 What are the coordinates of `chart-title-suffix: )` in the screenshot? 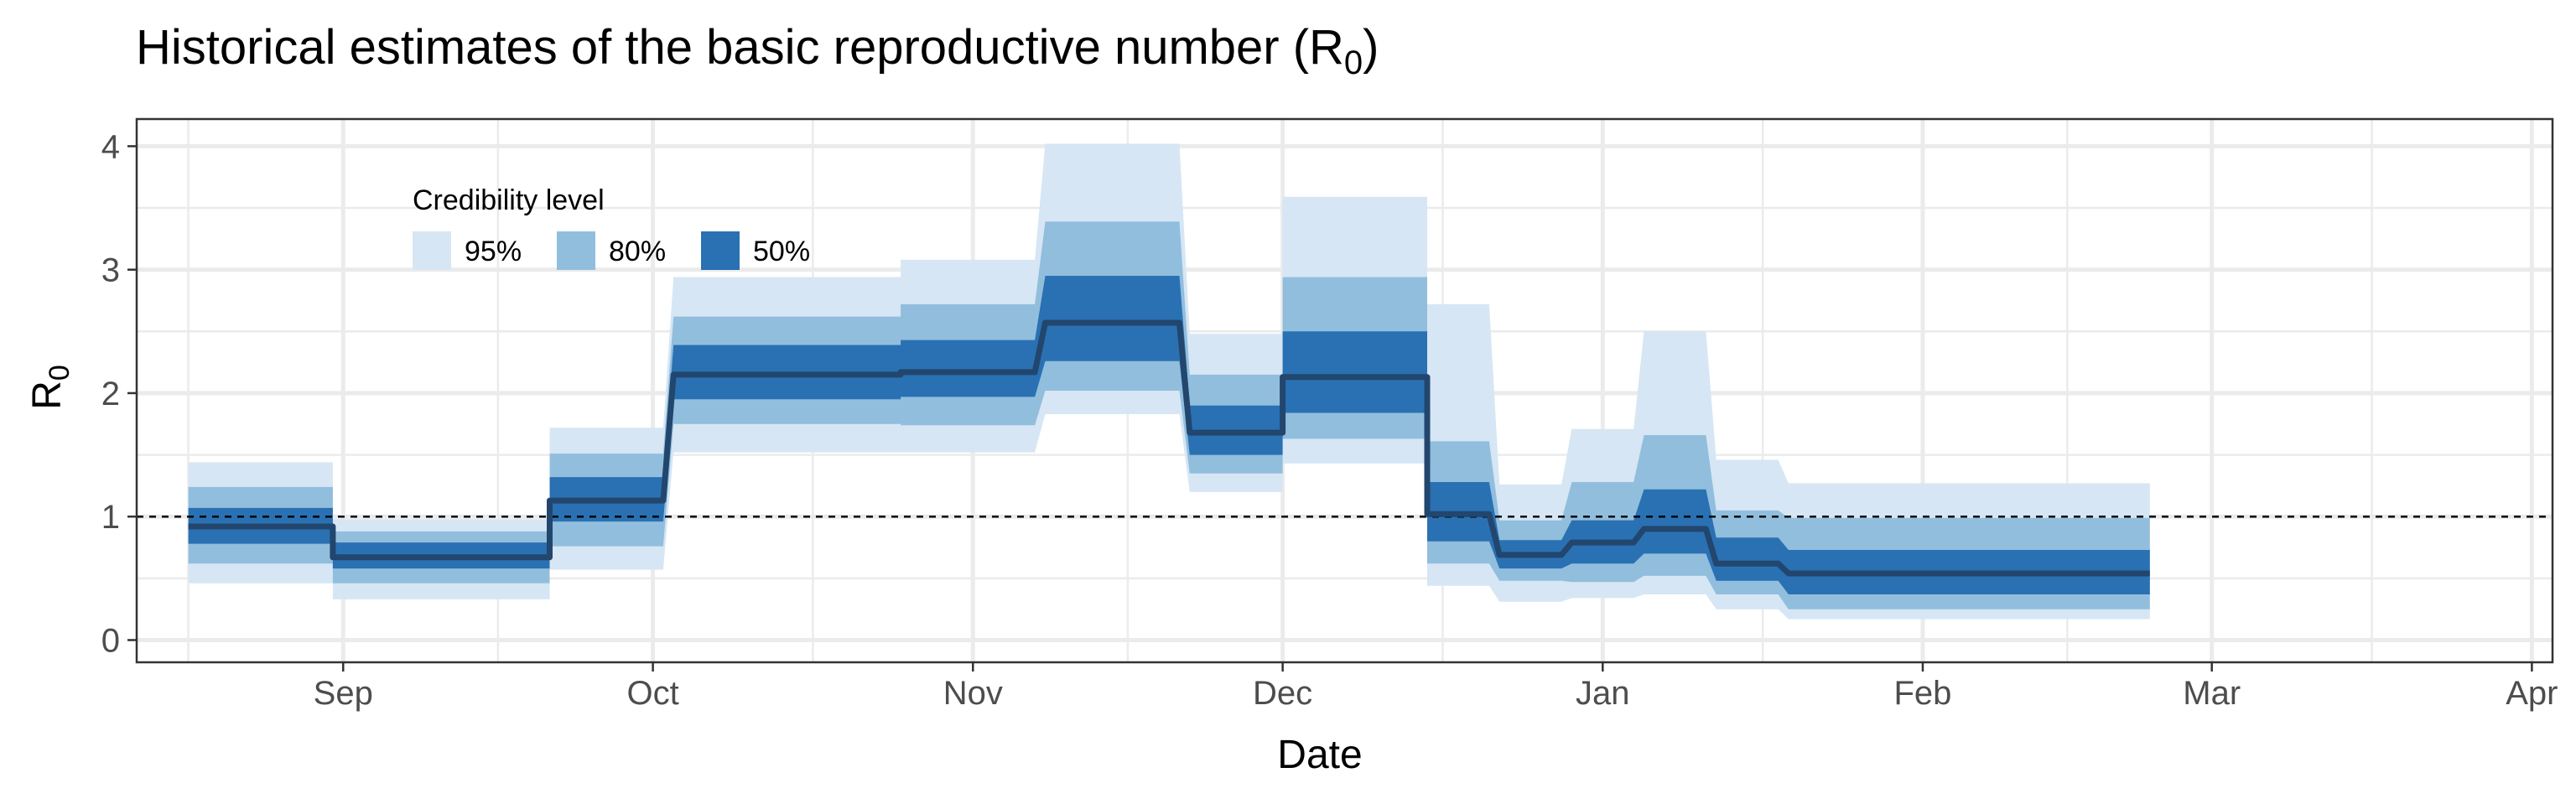 It's located at (1371, 47).